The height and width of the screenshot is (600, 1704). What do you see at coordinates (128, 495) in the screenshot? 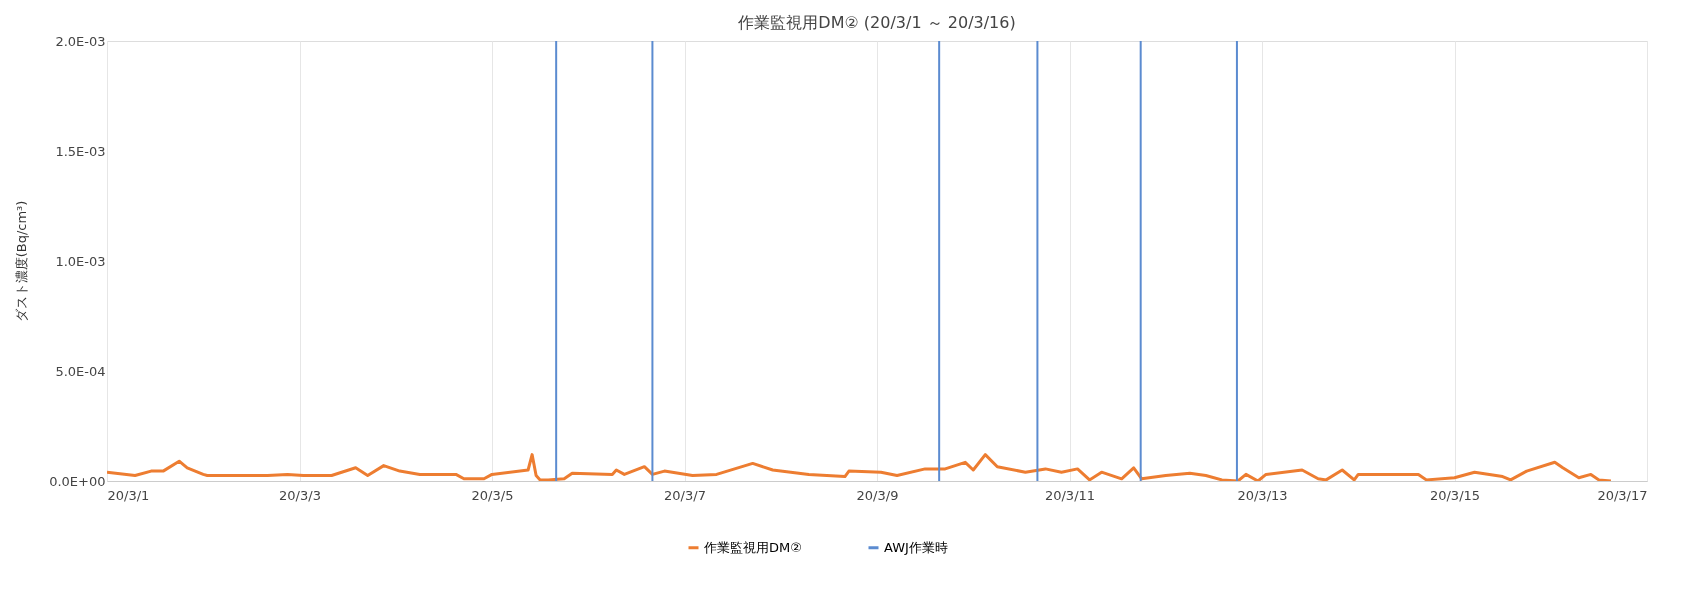
I see `x-tick-label: 20/3/1` at bounding box center [128, 495].